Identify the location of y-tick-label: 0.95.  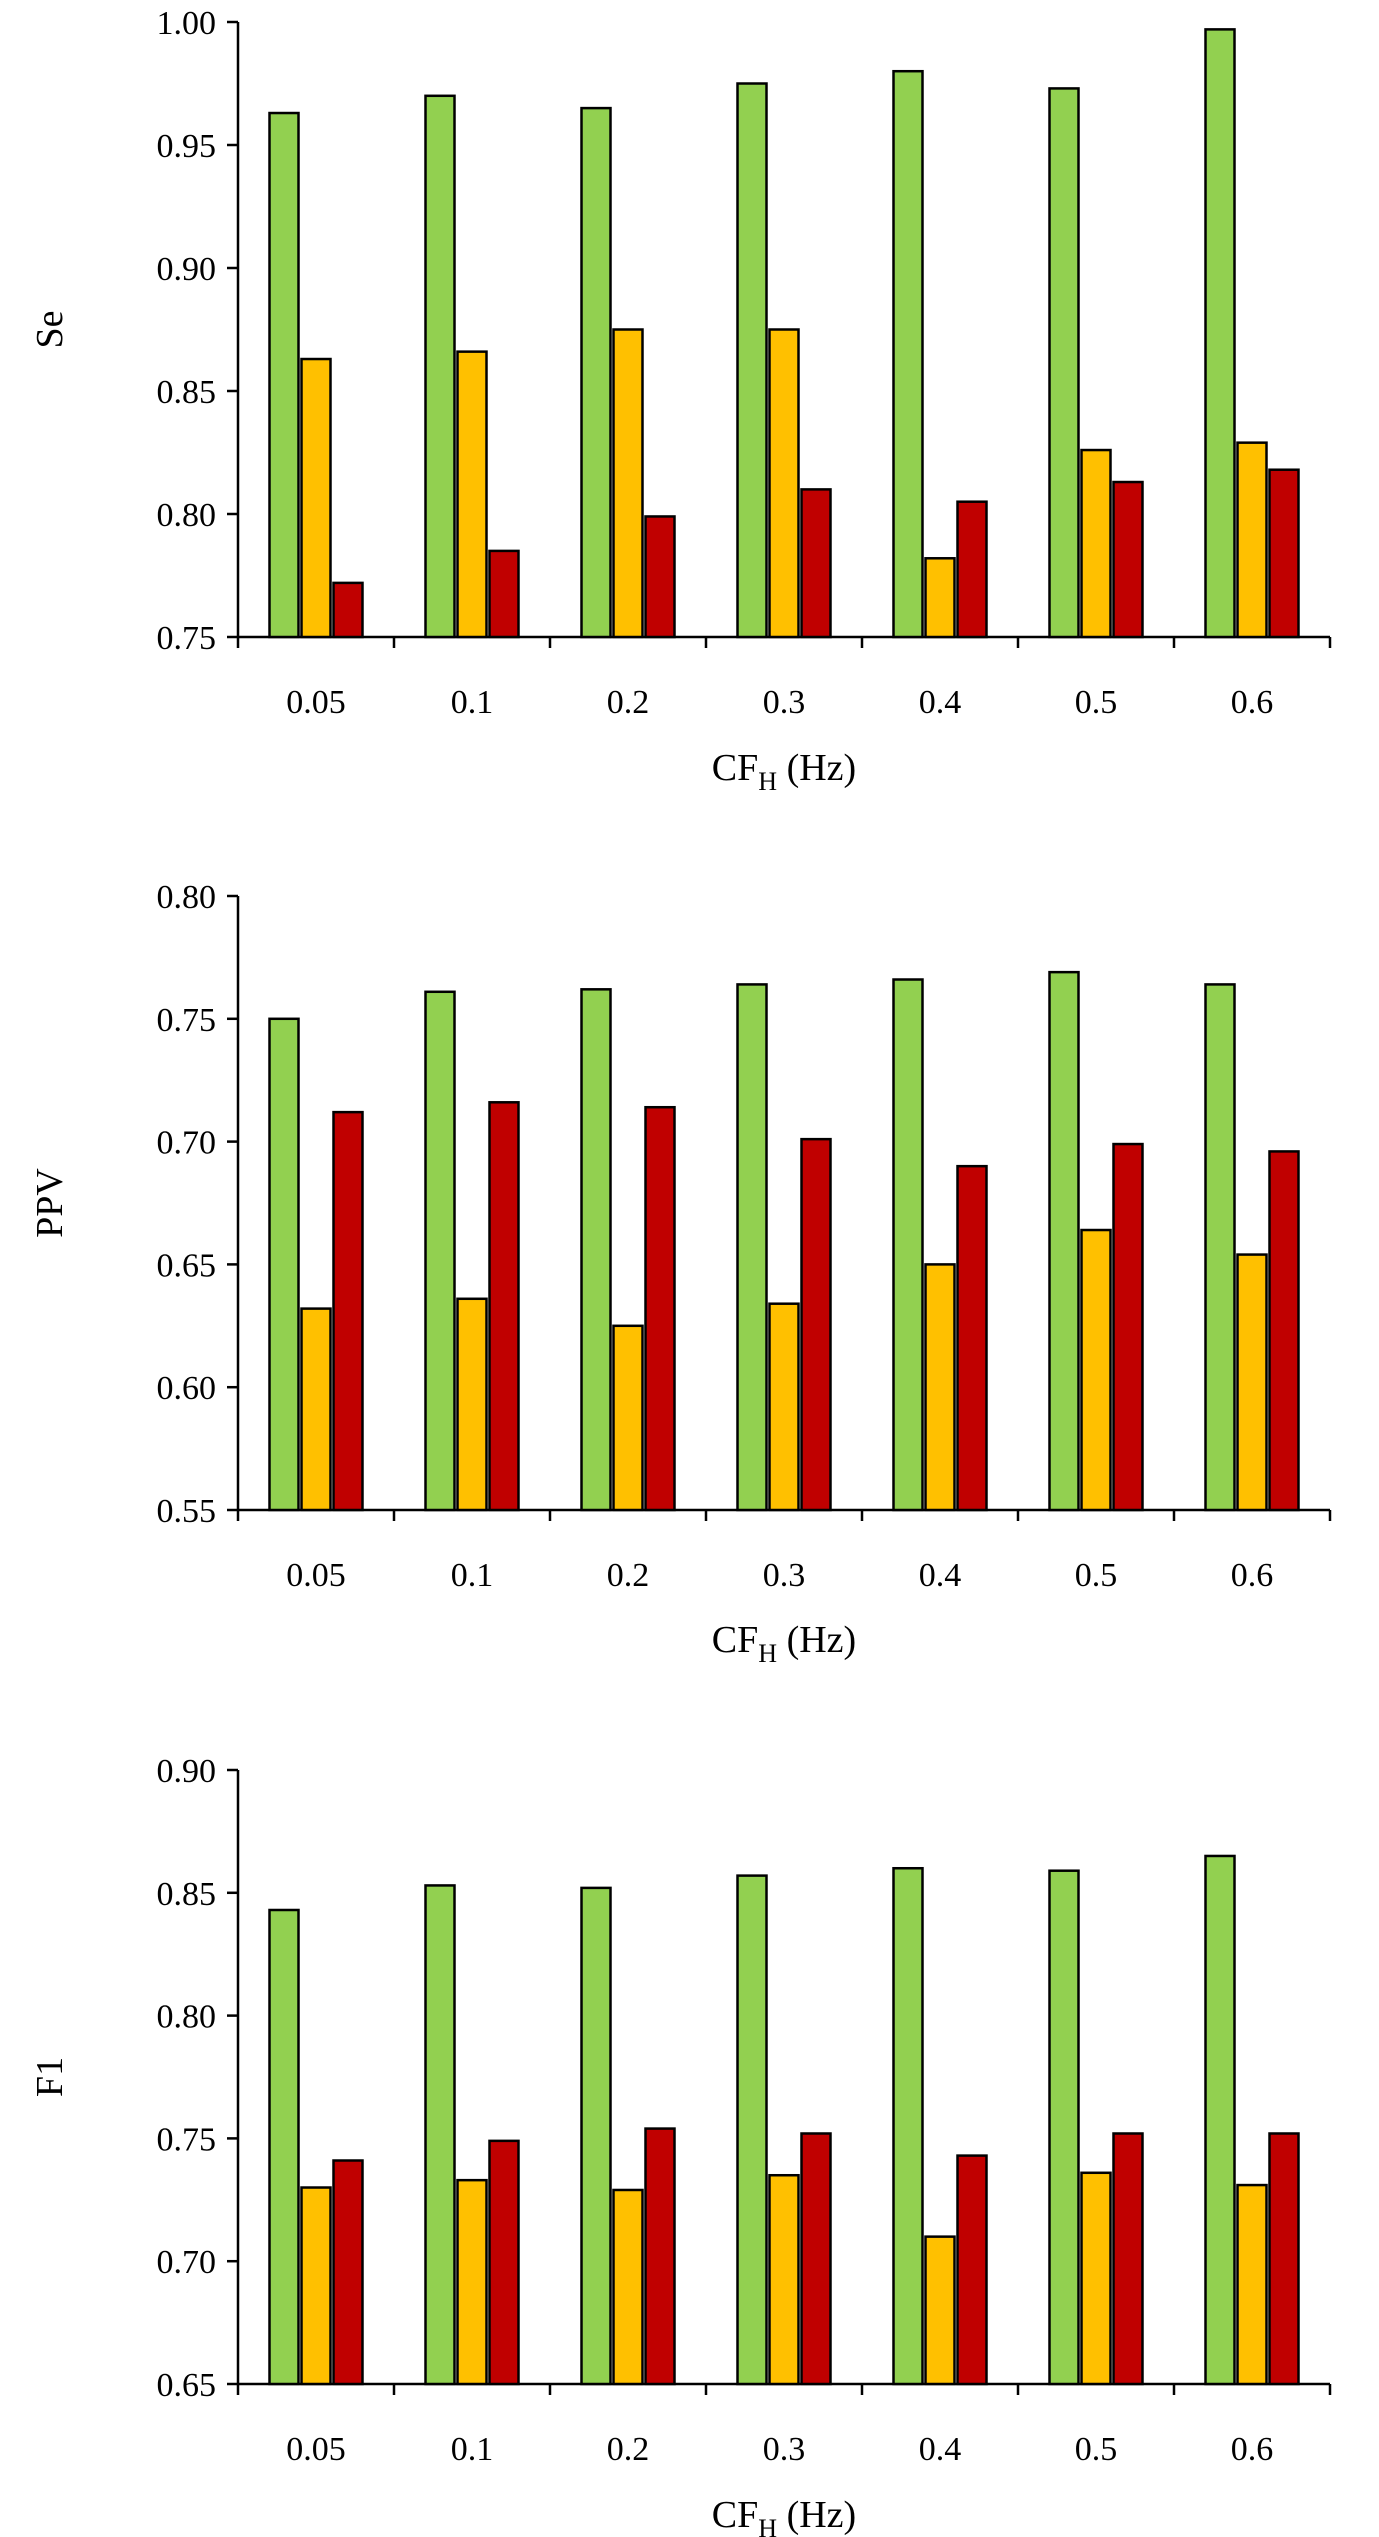
(187, 146).